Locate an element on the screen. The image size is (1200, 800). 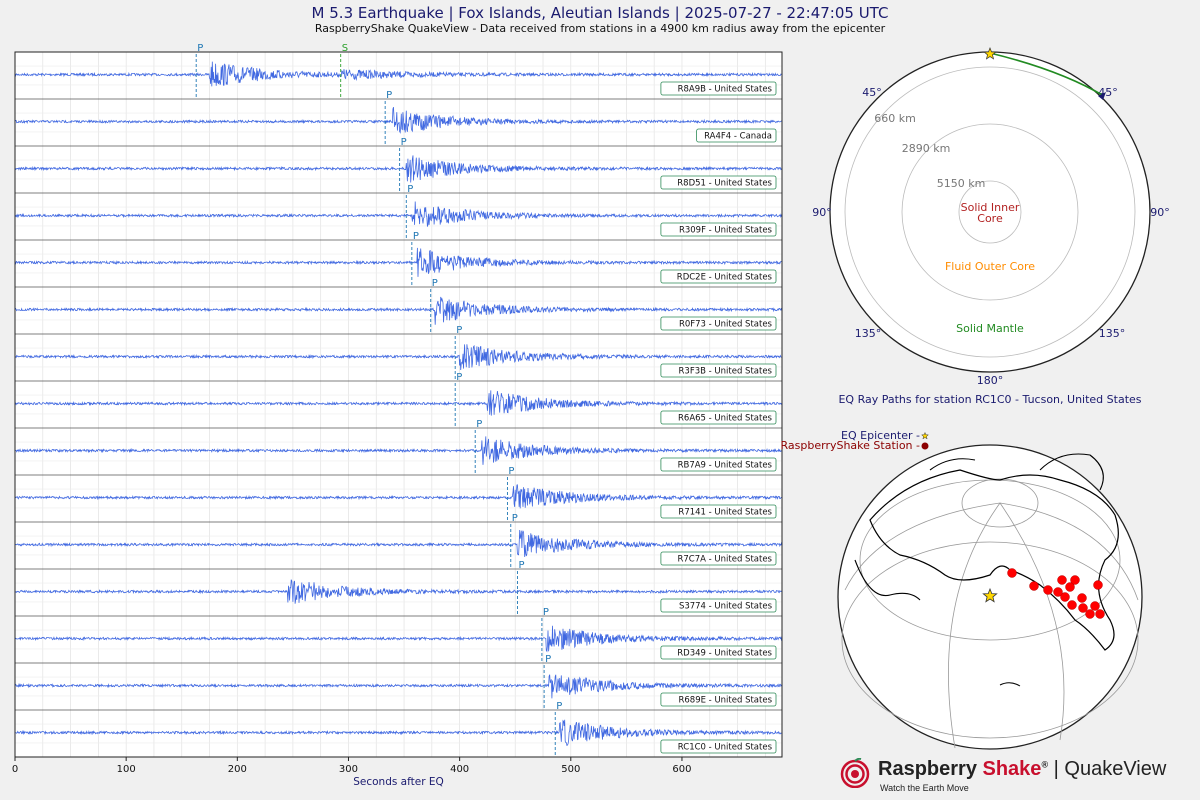
ray-path is located at coordinates (1047, 74).